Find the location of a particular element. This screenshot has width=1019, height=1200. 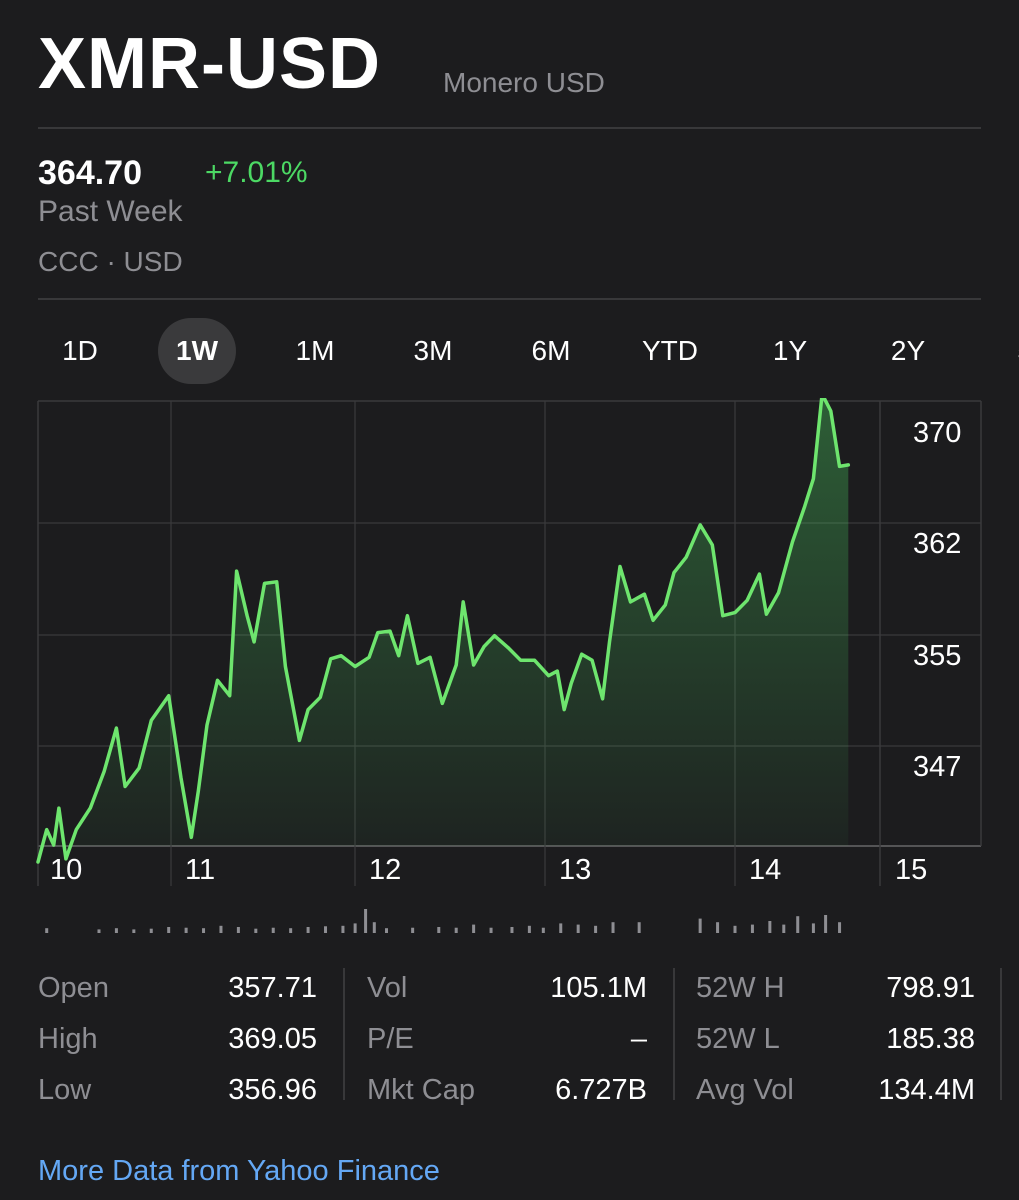

x-tick-label: 15 is located at coordinates (911, 870).